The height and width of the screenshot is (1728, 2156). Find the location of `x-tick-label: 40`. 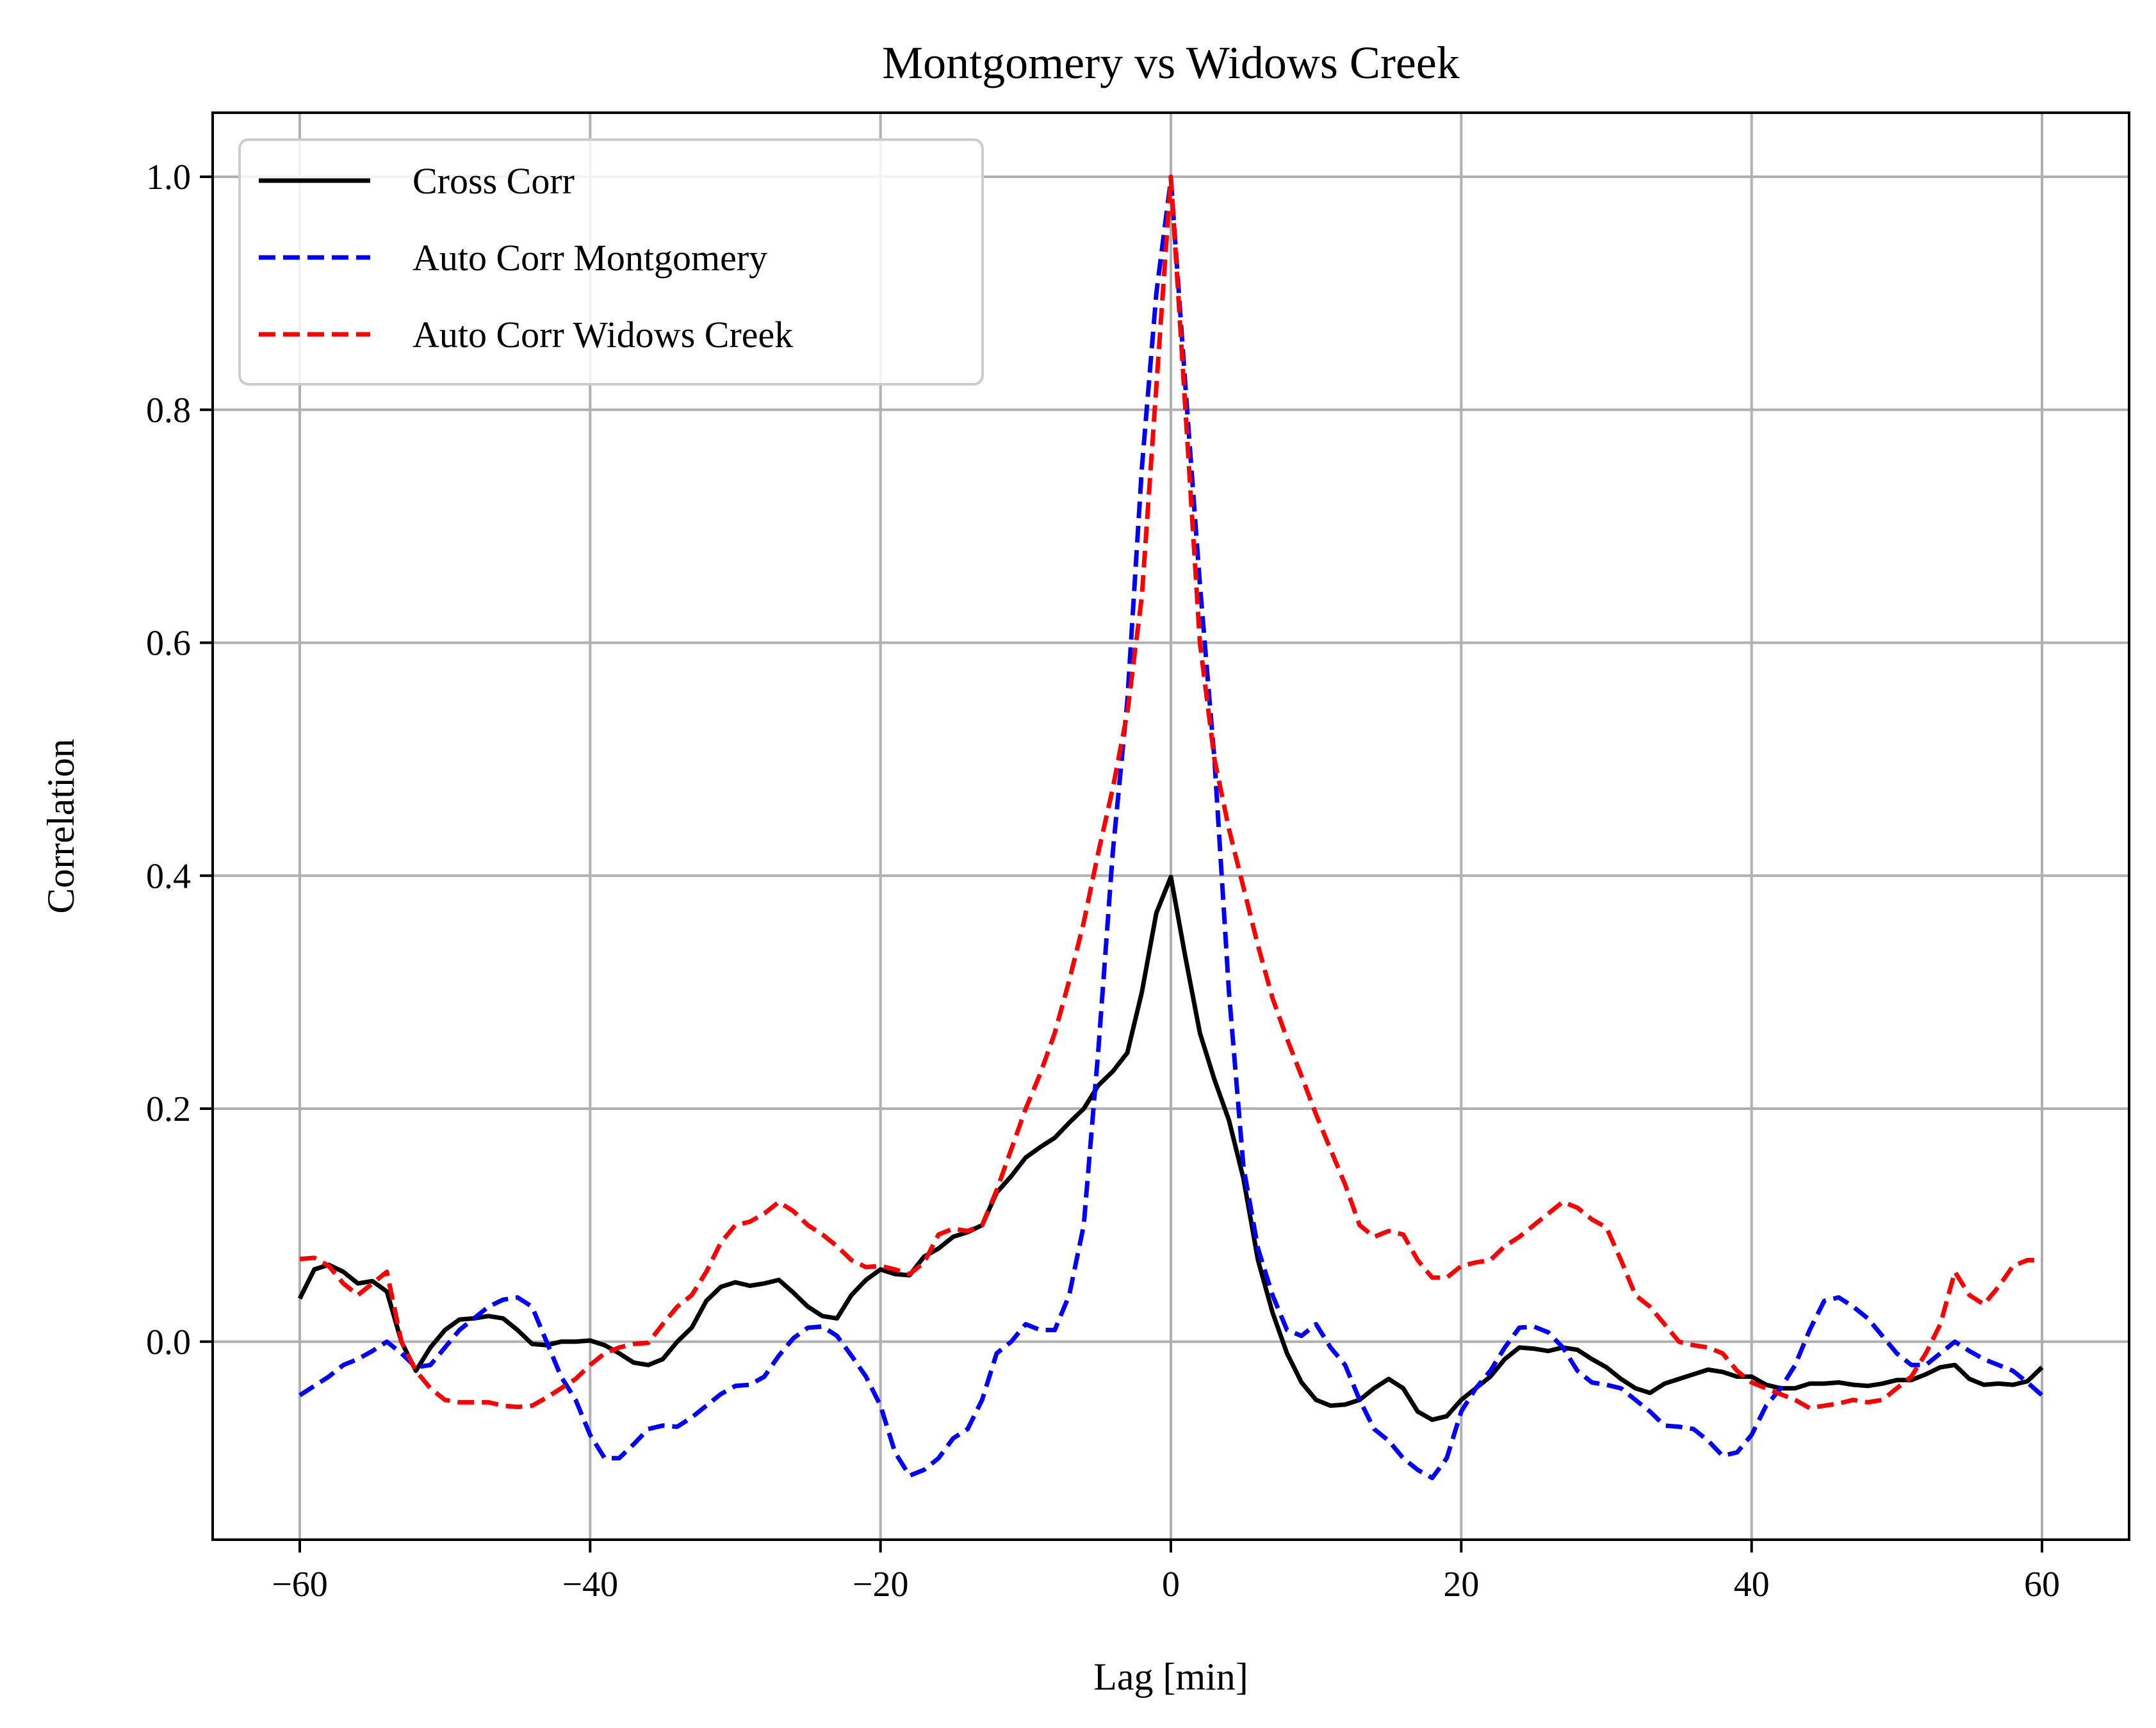

x-tick-label: 40 is located at coordinates (1752, 1584).